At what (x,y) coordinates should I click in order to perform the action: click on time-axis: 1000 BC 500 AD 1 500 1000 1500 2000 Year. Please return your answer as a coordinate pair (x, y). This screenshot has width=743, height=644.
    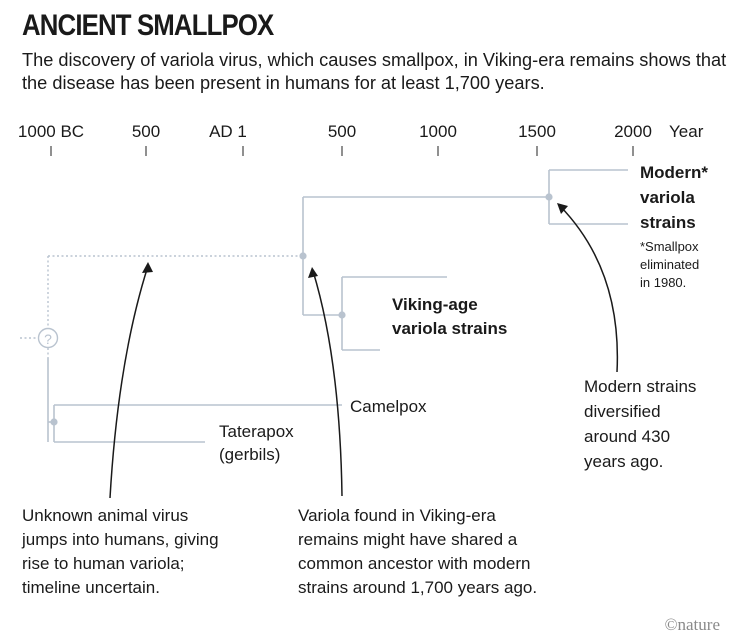
    Looking at the image, I should click on (361, 139).